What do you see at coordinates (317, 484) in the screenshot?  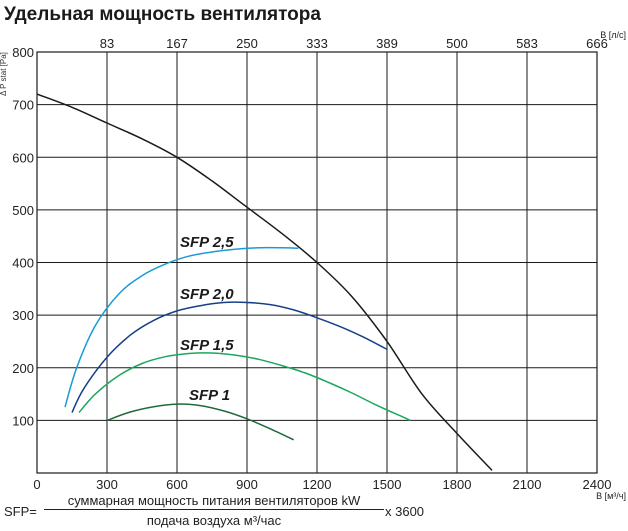 I see `x-tick-label: 1200` at bounding box center [317, 484].